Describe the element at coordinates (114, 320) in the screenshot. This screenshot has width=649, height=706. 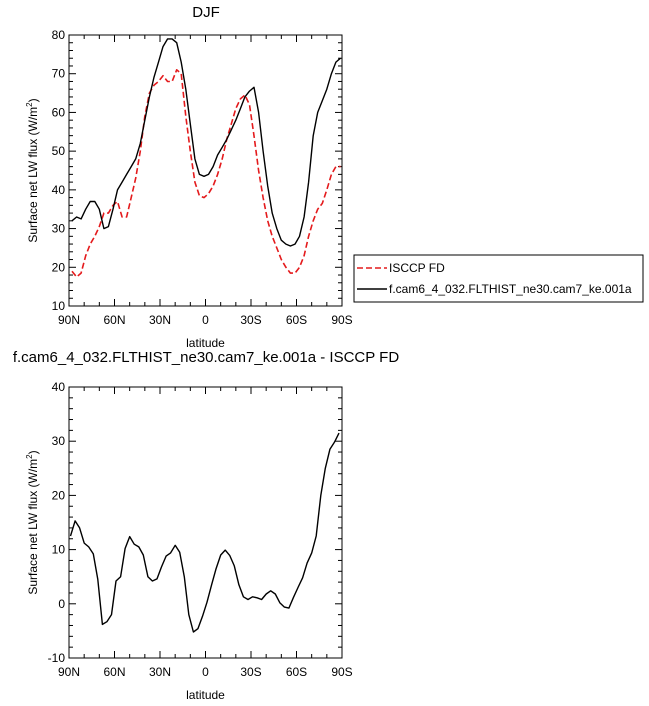
I see `chart-top-x-tick-label: 60N` at that location.